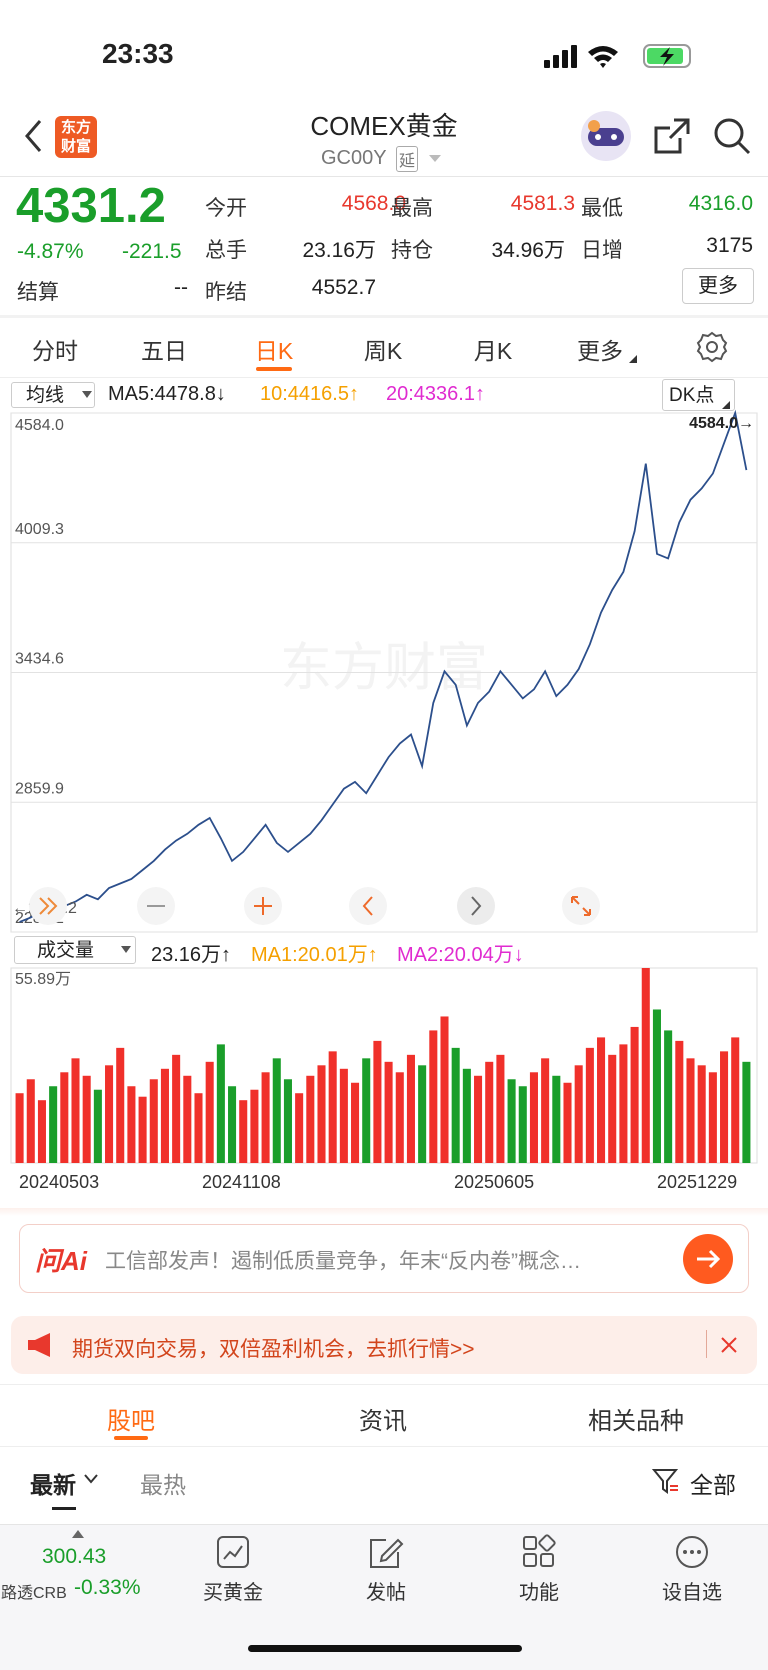 The width and height of the screenshot is (768, 1670). Describe the element at coordinates (667, 56) in the screenshot. I see `charging-bolt` at that location.